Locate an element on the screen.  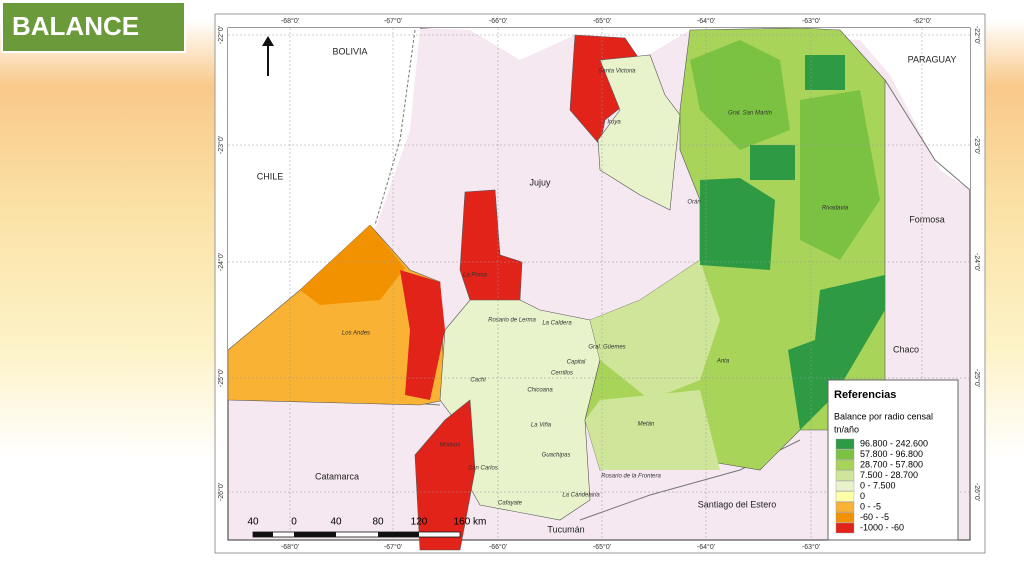
department-label: Capital is located at coordinates (576, 363).